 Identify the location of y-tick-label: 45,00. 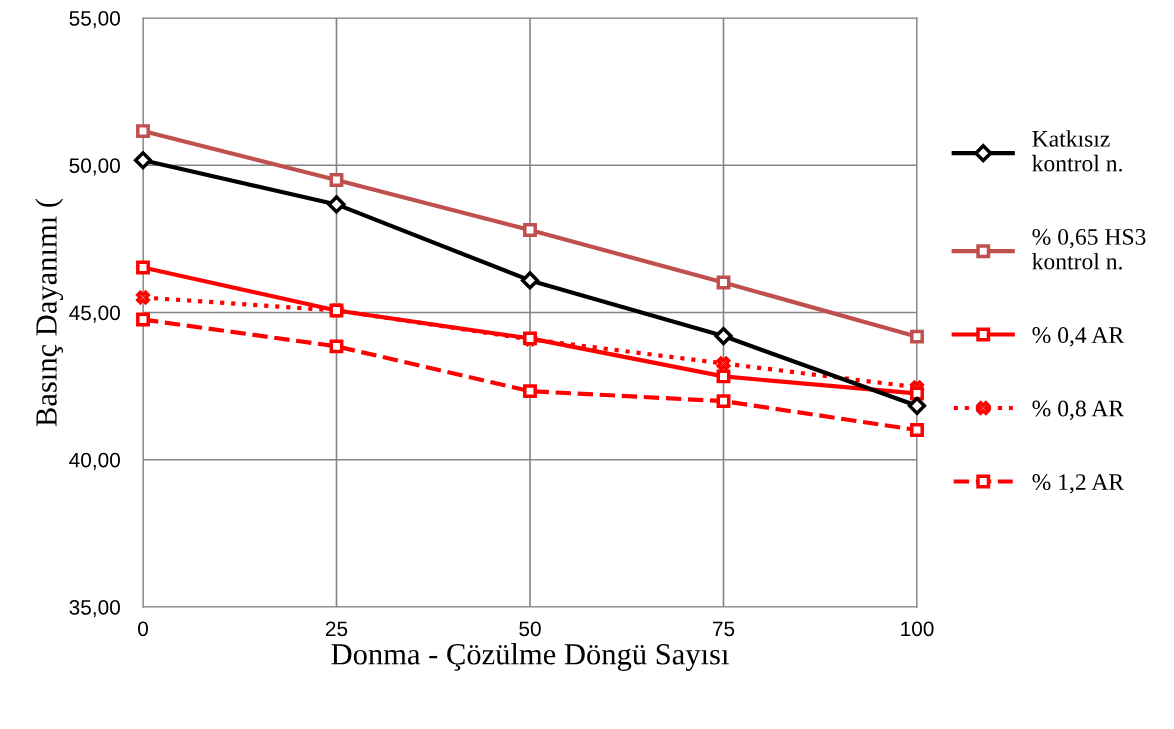
(94, 314).